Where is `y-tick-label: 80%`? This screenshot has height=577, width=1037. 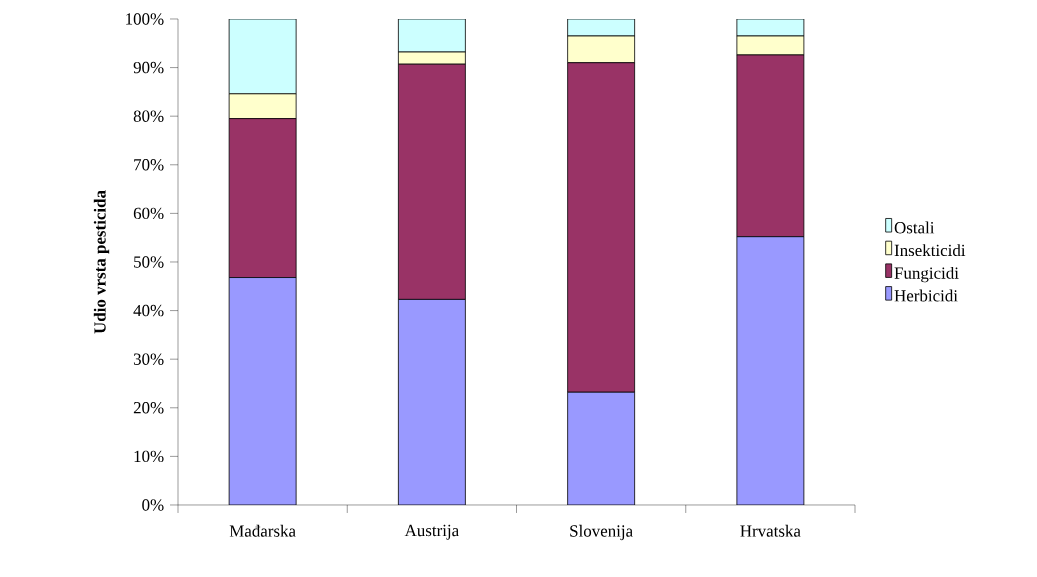 y-tick-label: 80% is located at coordinates (148, 116).